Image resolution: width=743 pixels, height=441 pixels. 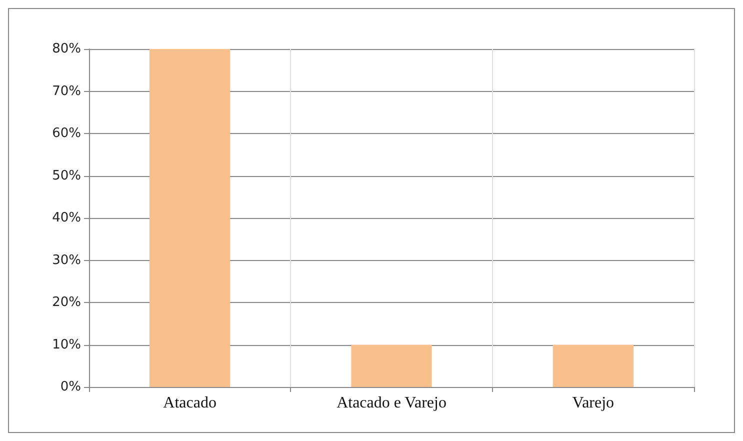 What do you see at coordinates (391, 403) in the screenshot?
I see `x-tick-label: Atacado e Varejo` at bounding box center [391, 403].